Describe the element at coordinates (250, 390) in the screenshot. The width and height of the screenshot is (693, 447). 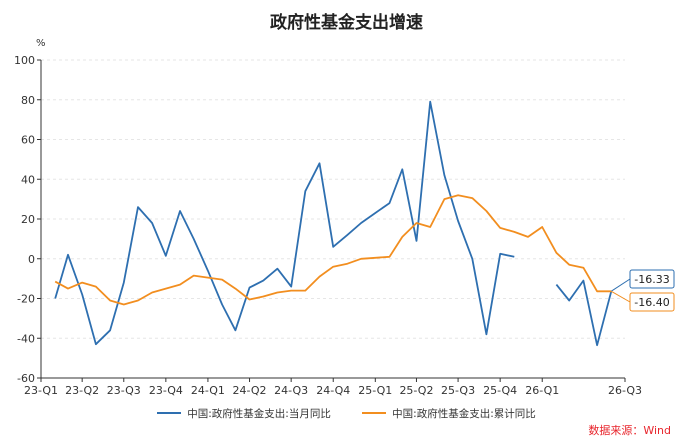
I see `x-tick-label: 24-Q2` at that location.